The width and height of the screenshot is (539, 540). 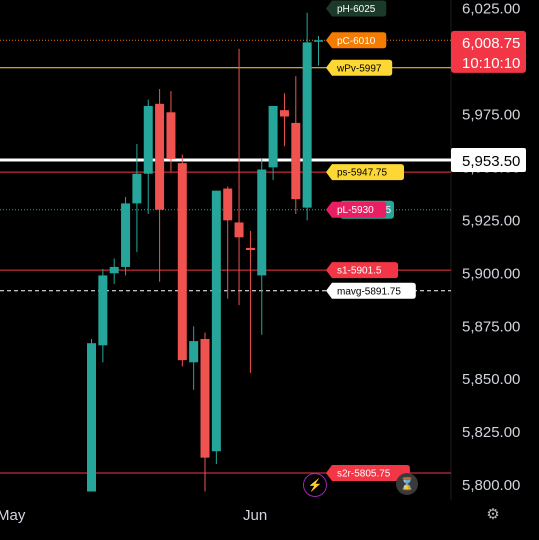 What do you see at coordinates (364, 473) in the screenshot?
I see `level-tag-label: s2r-5805.75` at bounding box center [364, 473].